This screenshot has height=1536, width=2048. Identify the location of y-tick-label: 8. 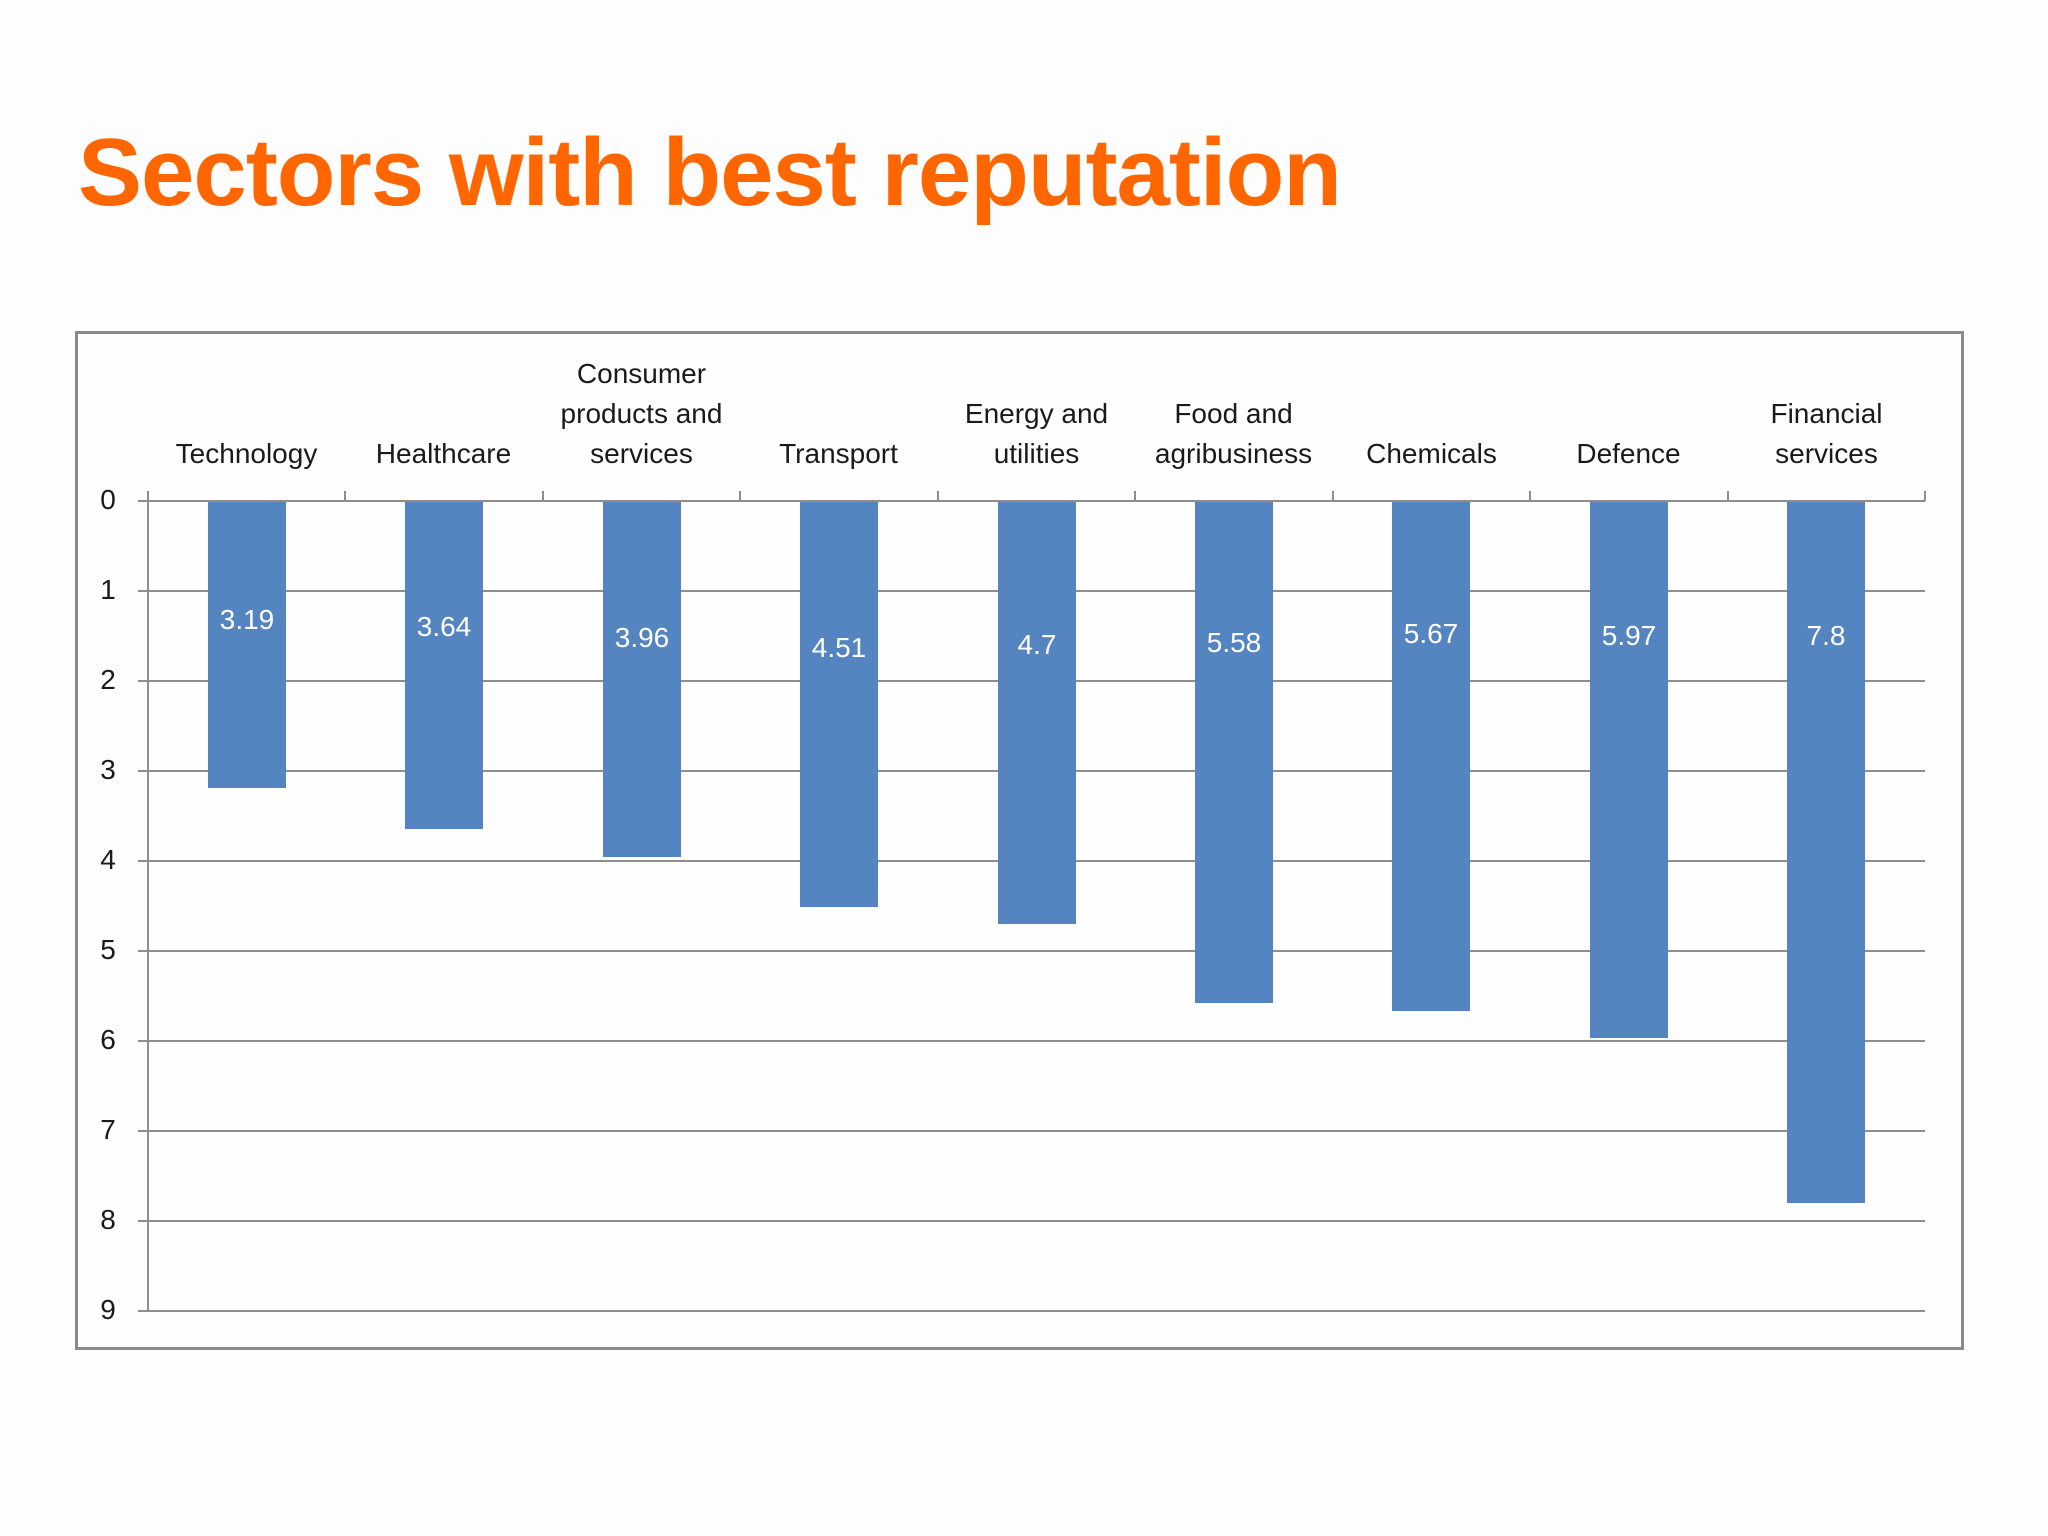
(108, 1219).